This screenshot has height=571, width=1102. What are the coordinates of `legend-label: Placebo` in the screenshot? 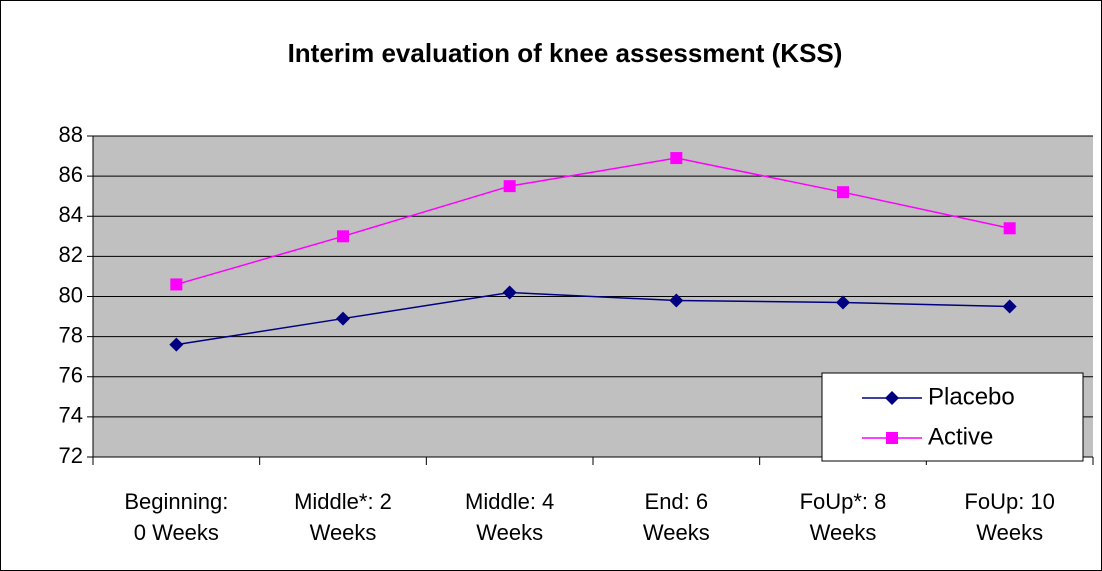 It's located at (971, 396).